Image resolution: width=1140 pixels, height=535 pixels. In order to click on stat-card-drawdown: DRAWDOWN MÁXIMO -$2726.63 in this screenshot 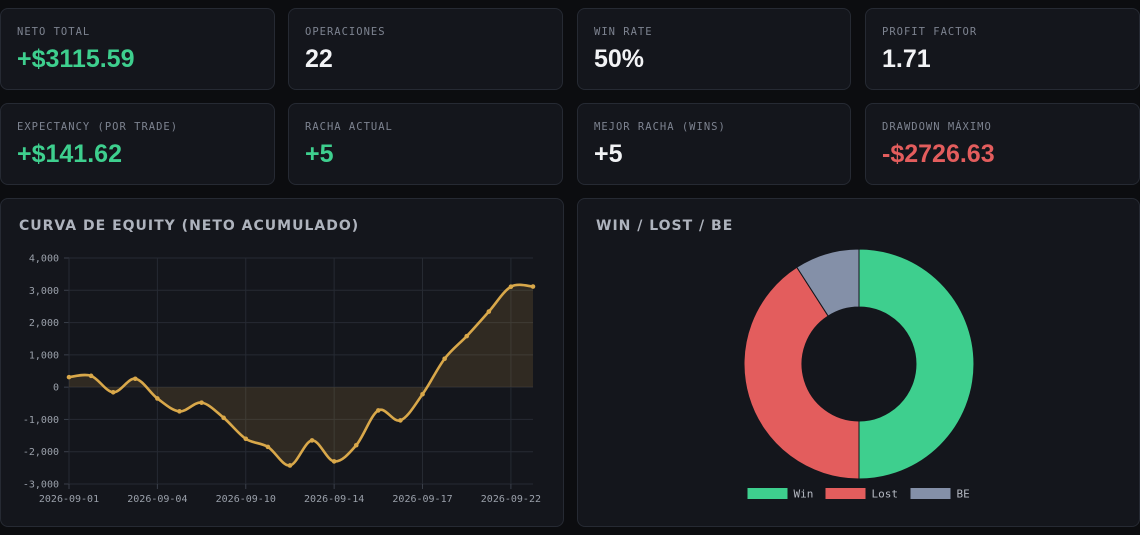, I will do `click(1002, 144)`.